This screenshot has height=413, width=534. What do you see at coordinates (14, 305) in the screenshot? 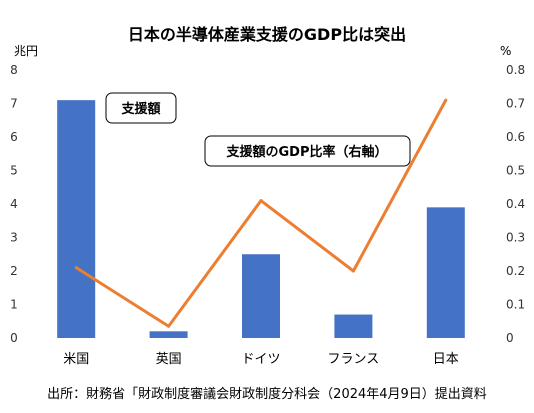
I see `left-tick-label: 1` at bounding box center [14, 305].